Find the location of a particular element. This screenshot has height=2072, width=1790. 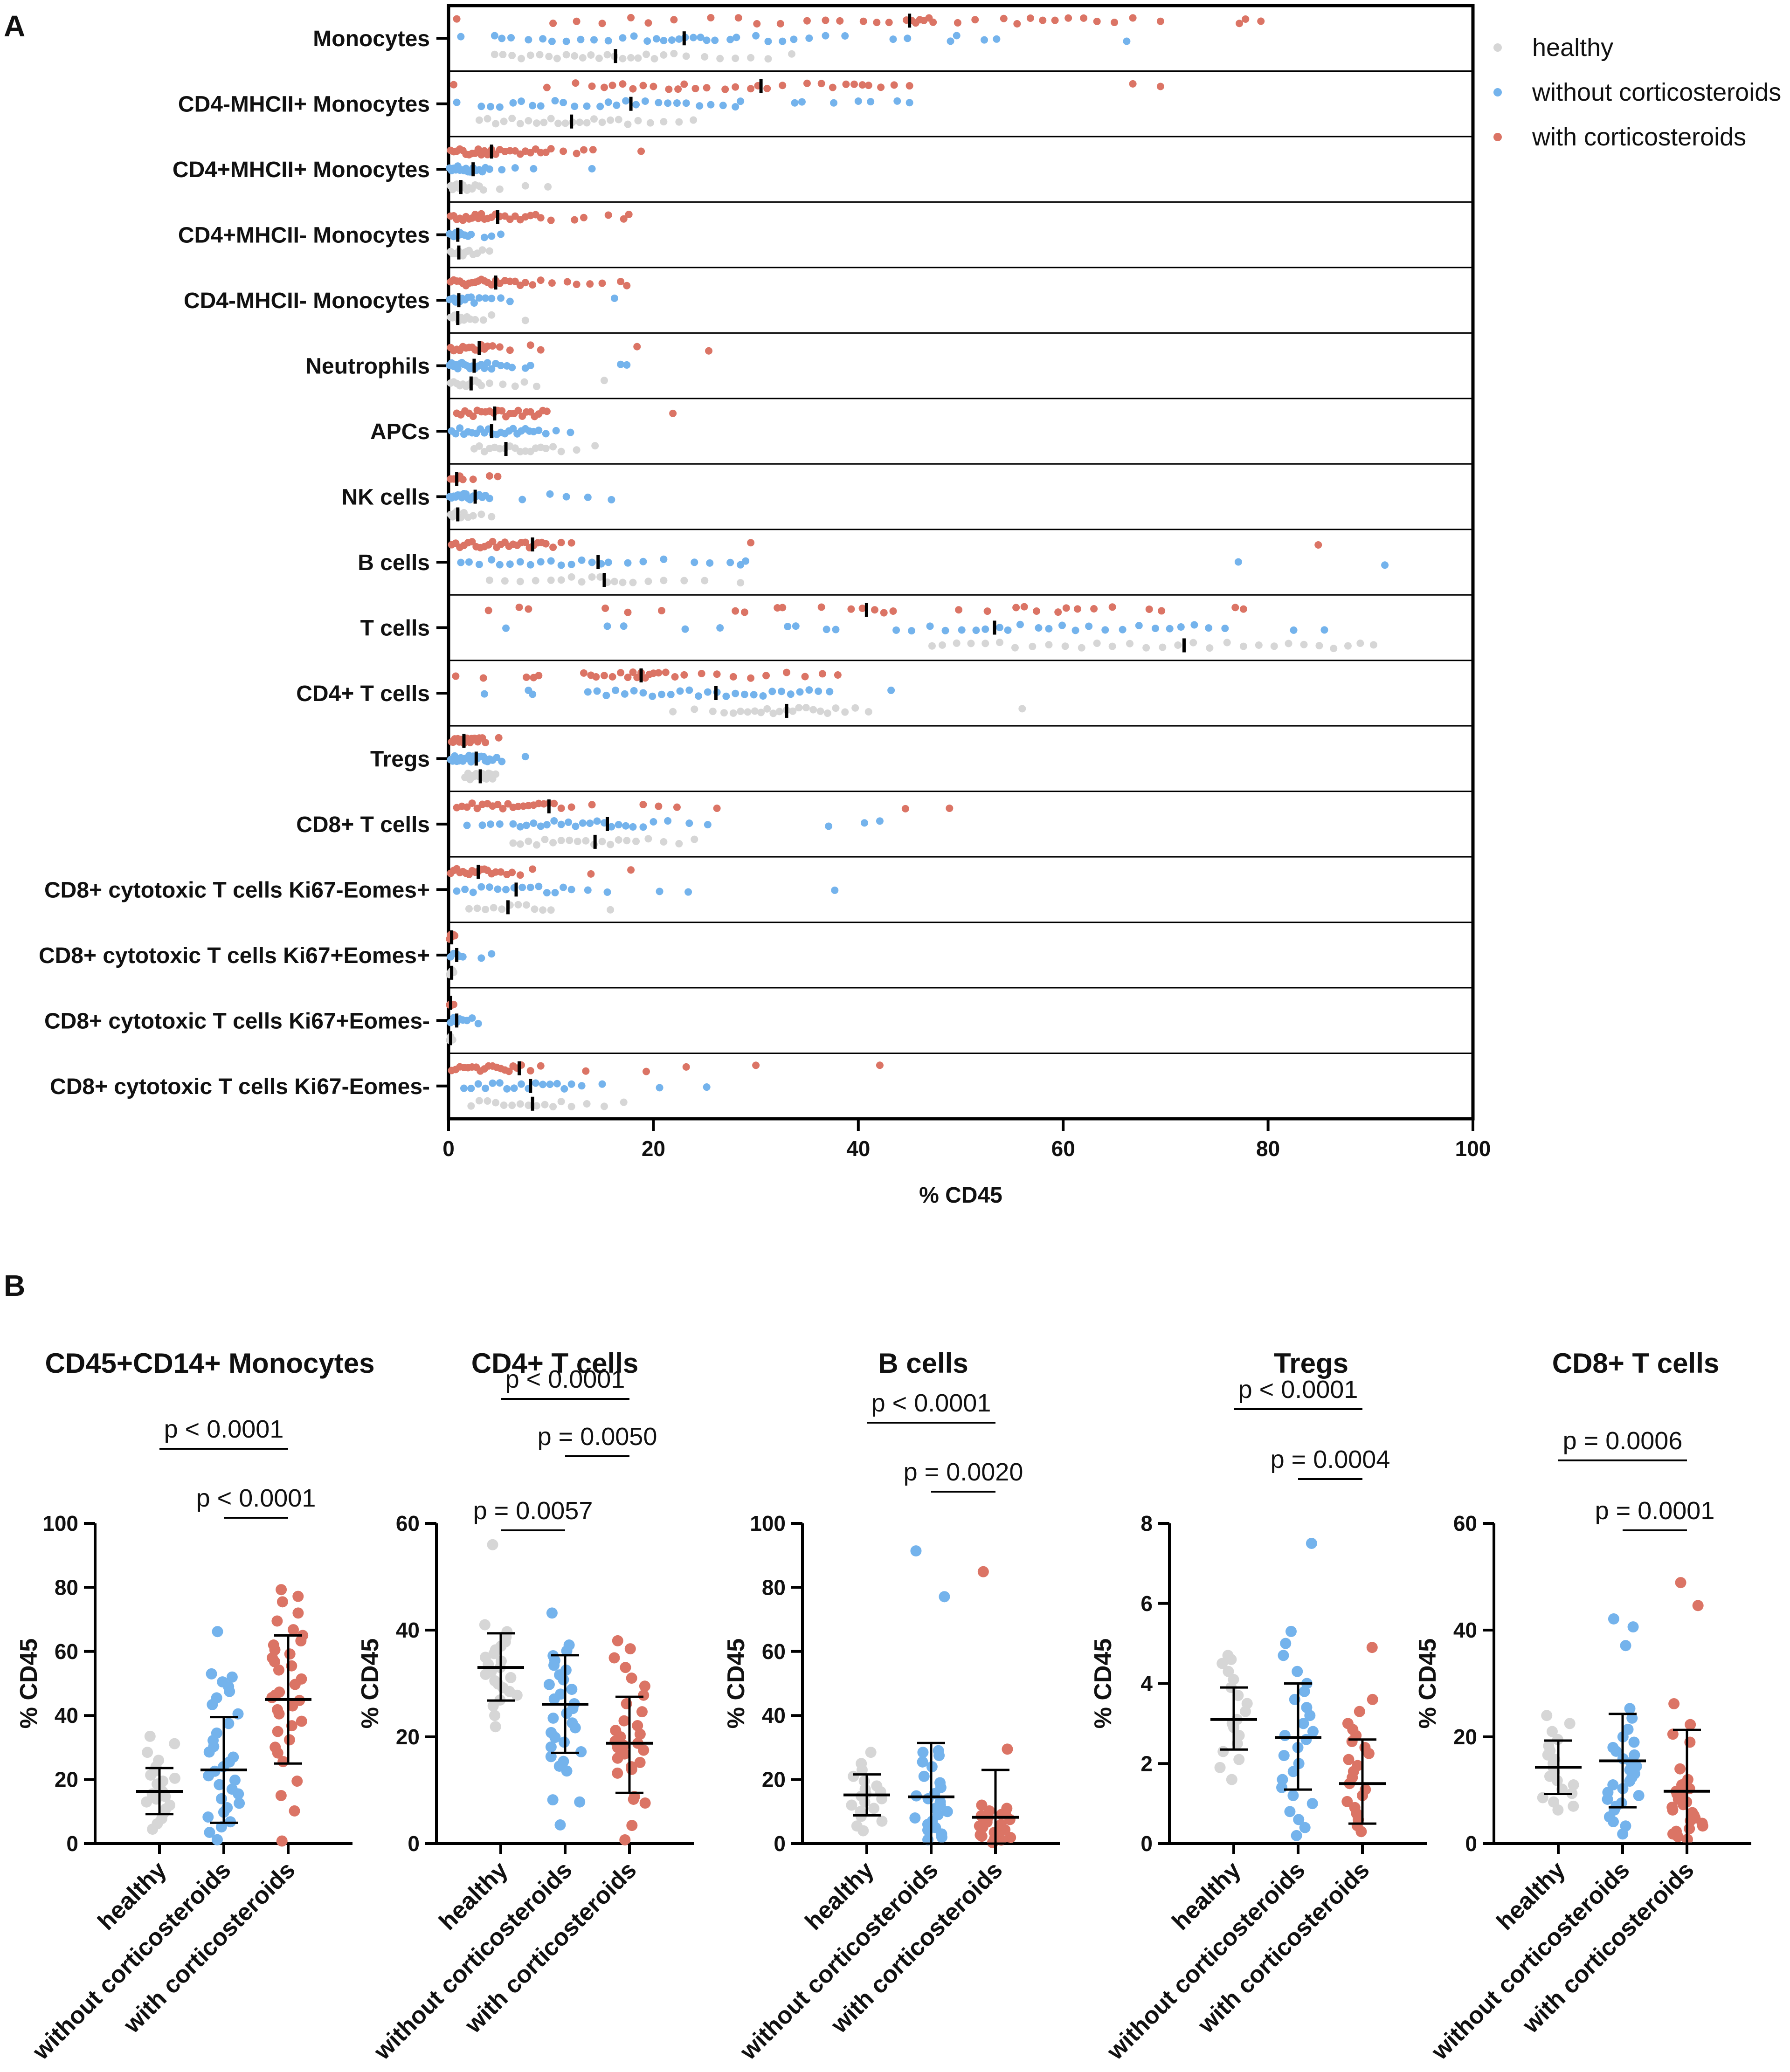

y-tick-label: 80 is located at coordinates (774, 1587).